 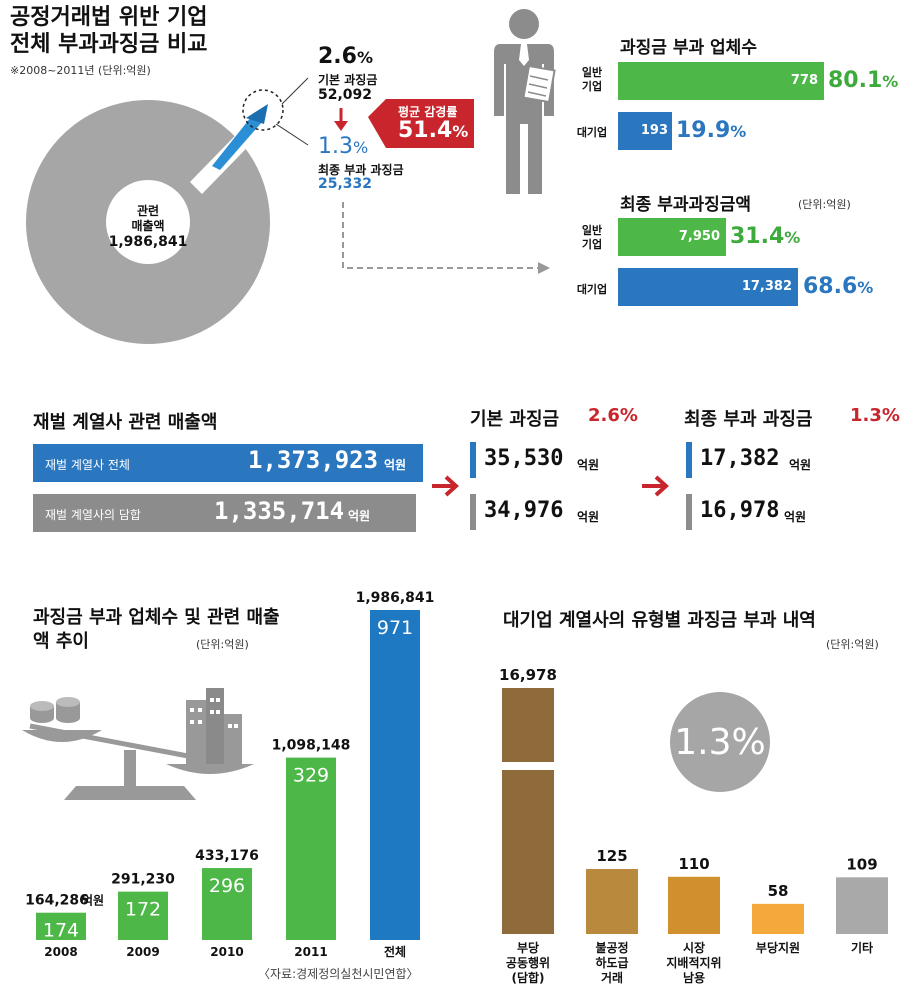 I want to click on amount-bar-general-value: 7,950, so click(x=699, y=236).